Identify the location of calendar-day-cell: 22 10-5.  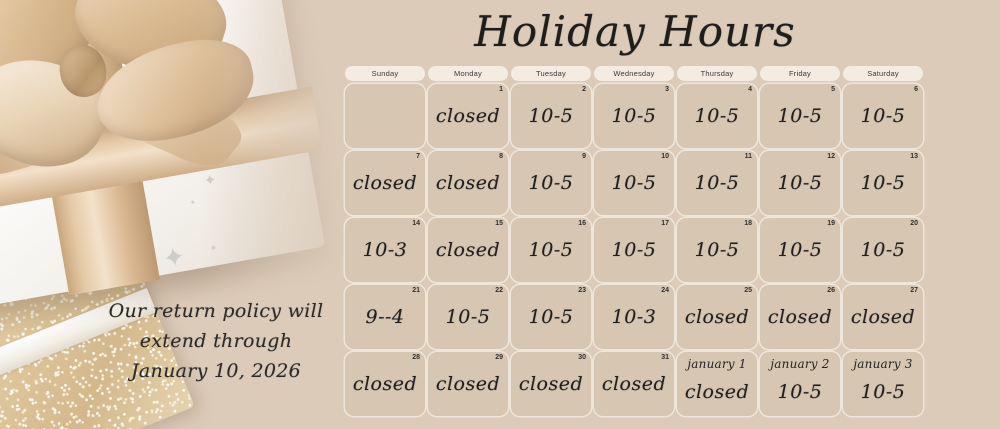
(468, 317).